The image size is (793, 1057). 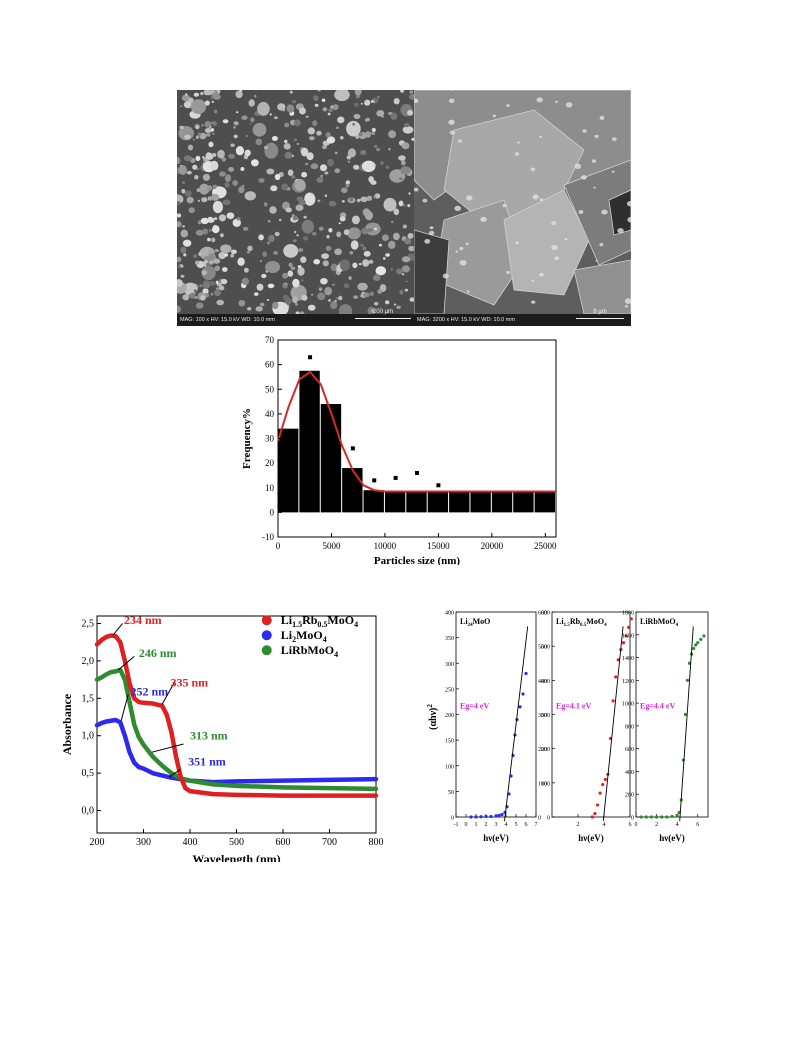 What do you see at coordinates (236, 857) in the screenshot?
I see `x-axis-label: Wavelength (nm)` at bounding box center [236, 857].